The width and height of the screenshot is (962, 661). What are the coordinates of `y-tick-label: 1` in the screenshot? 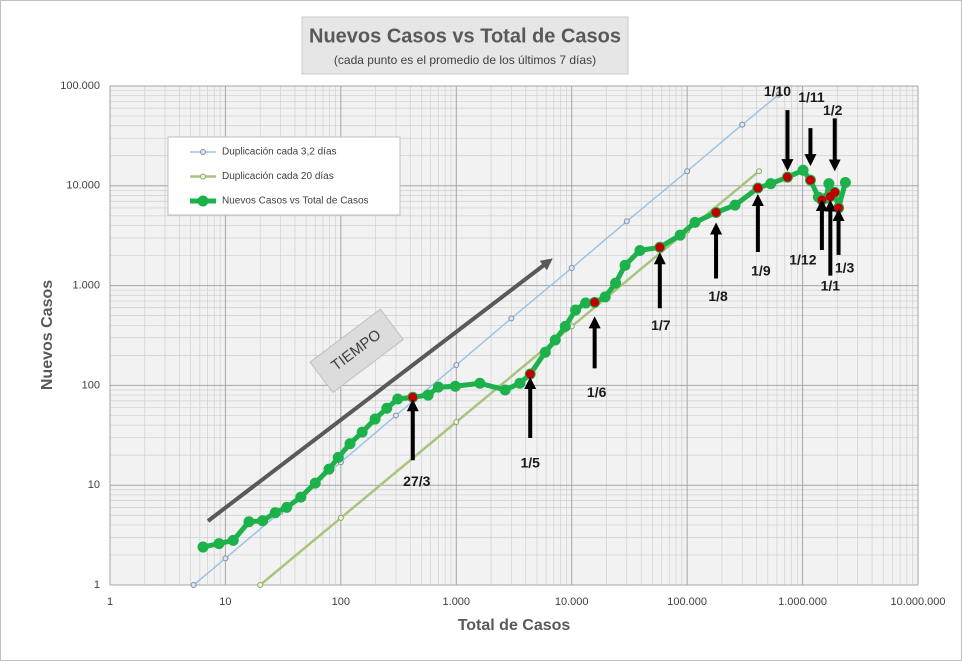 It's located at (97, 585).